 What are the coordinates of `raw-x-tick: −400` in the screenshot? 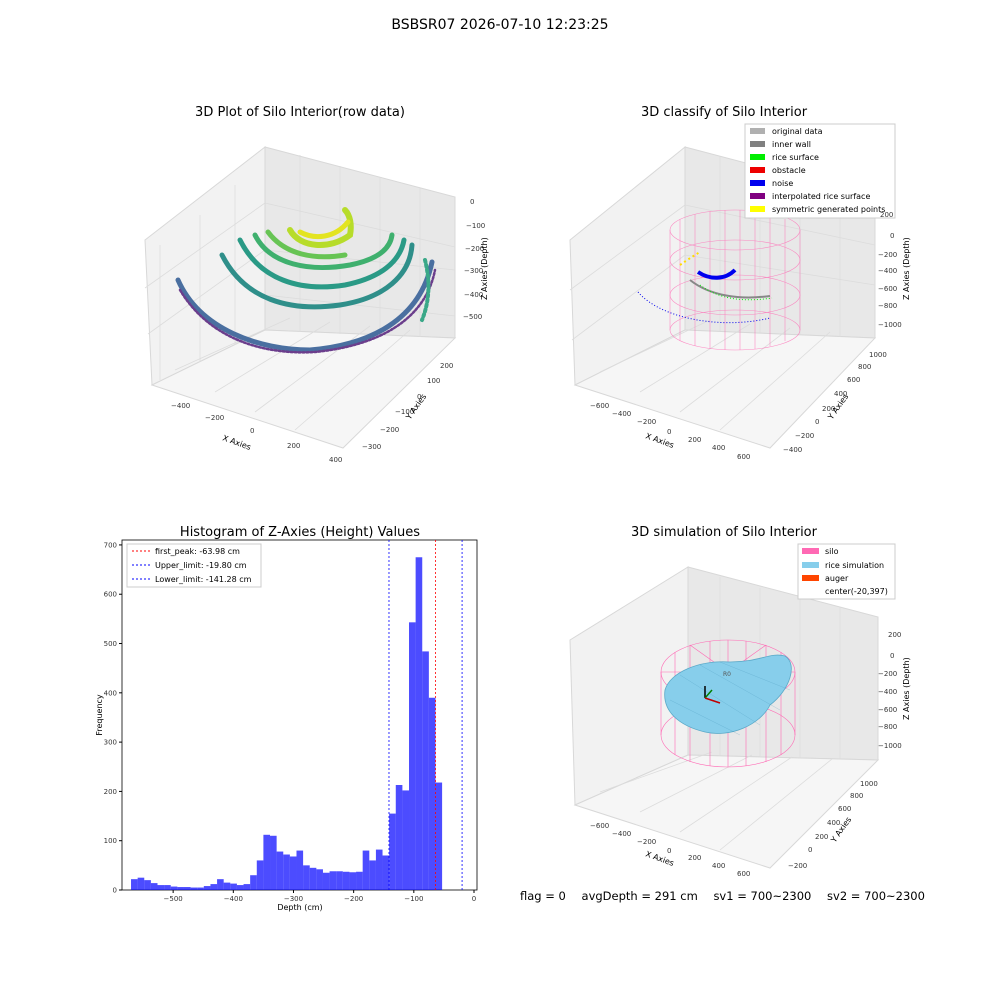 It's located at (180, 406).